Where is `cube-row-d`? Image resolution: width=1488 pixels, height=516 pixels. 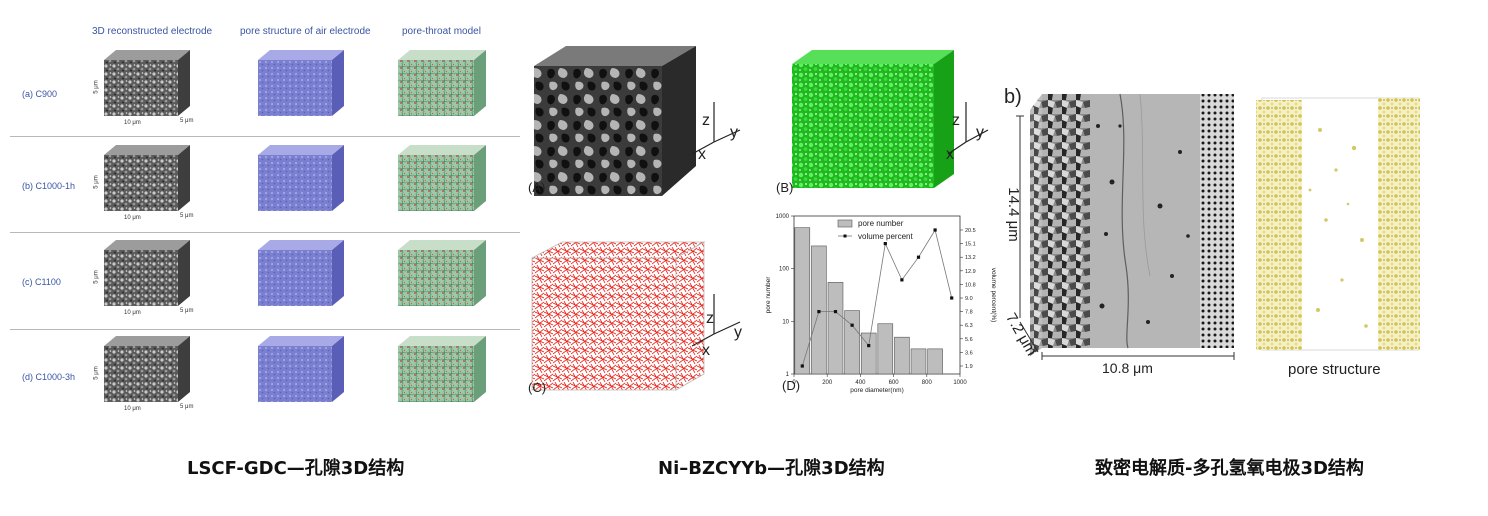
cube-row-d is located at coordinates (295, 369).